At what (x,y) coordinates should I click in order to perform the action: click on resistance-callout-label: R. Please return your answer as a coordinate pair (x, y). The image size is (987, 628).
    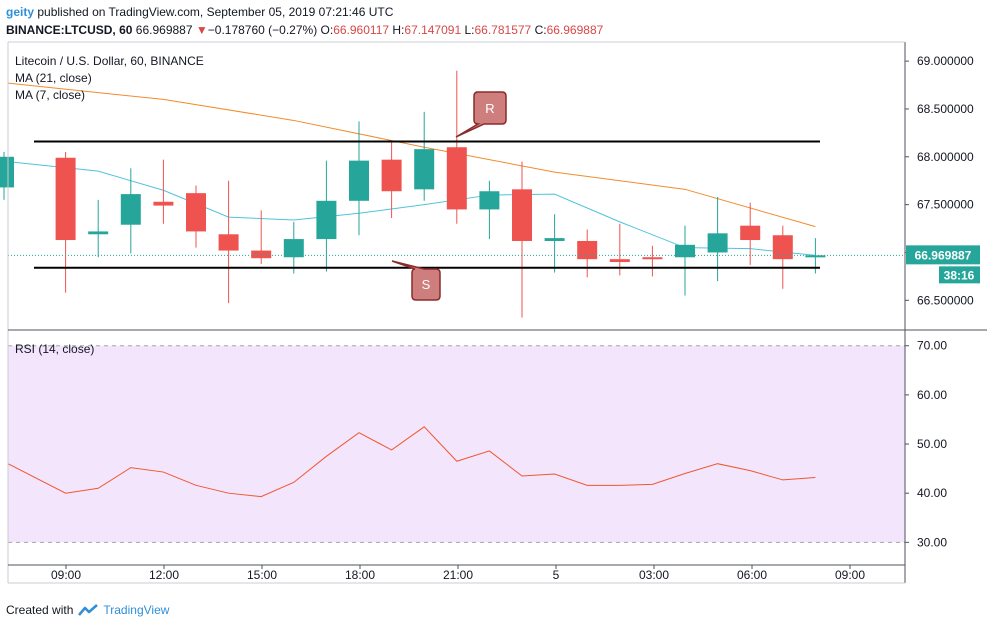
    Looking at the image, I should click on (489, 108).